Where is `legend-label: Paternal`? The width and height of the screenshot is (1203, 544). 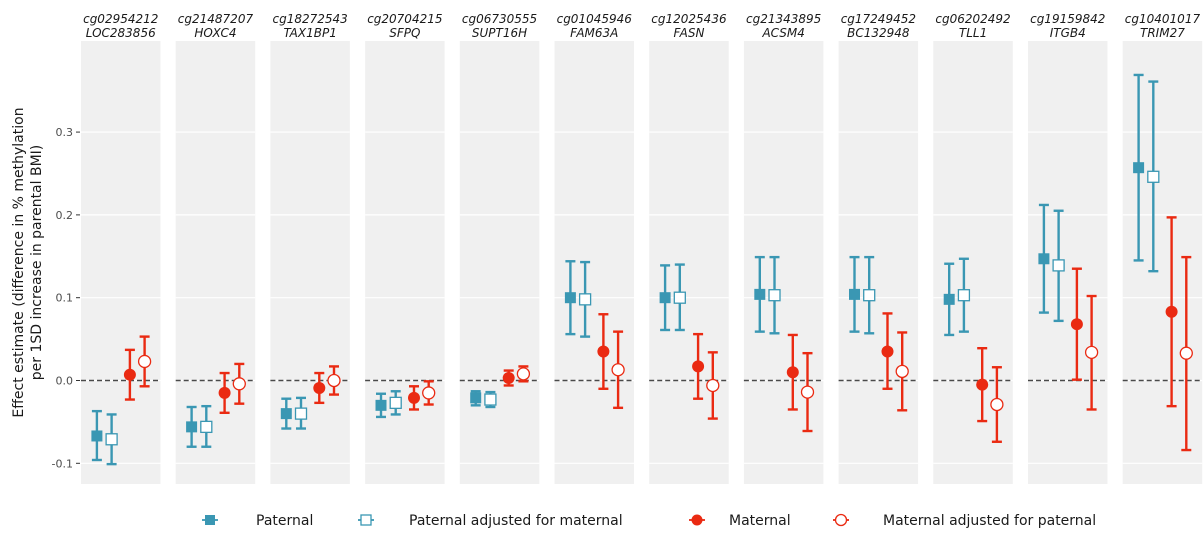 legend-label: Paternal is located at coordinates (284, 521).